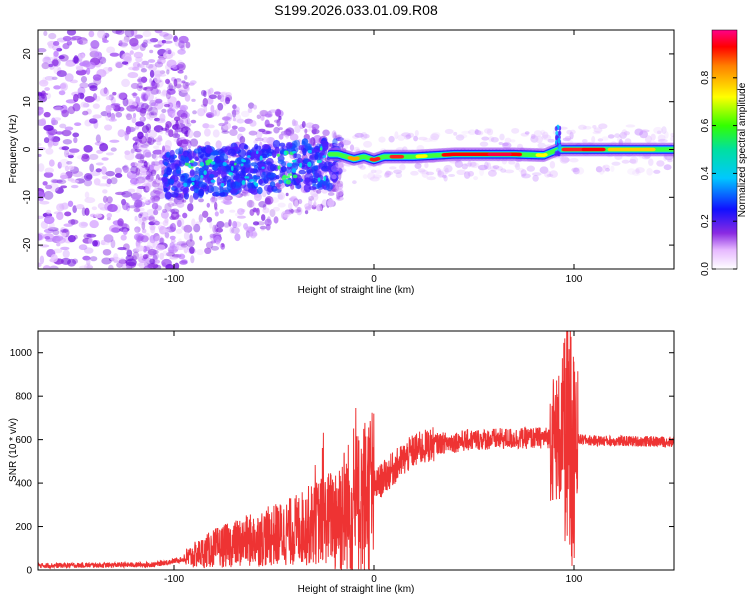  I want to click on ridge-feature, so click(559, 154).